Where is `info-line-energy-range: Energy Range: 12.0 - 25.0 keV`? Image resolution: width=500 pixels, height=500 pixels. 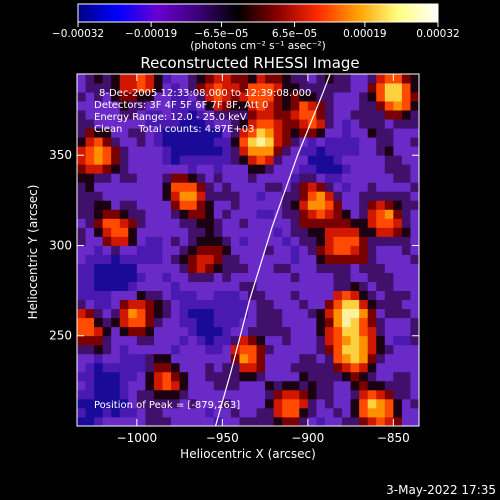
info-line-energy-range: Energy Range: 12.0 - 25.0 keV is located at coordinates (170, 117).